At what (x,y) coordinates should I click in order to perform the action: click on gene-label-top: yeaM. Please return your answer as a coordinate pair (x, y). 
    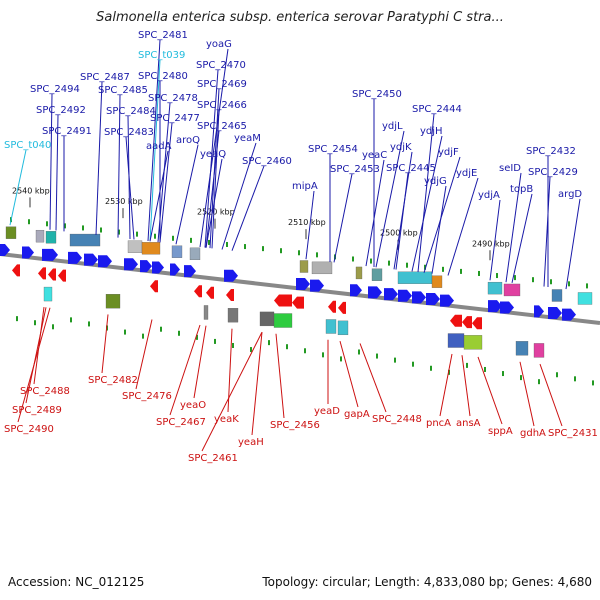
    Looking at the image, I should click on (247, 138).